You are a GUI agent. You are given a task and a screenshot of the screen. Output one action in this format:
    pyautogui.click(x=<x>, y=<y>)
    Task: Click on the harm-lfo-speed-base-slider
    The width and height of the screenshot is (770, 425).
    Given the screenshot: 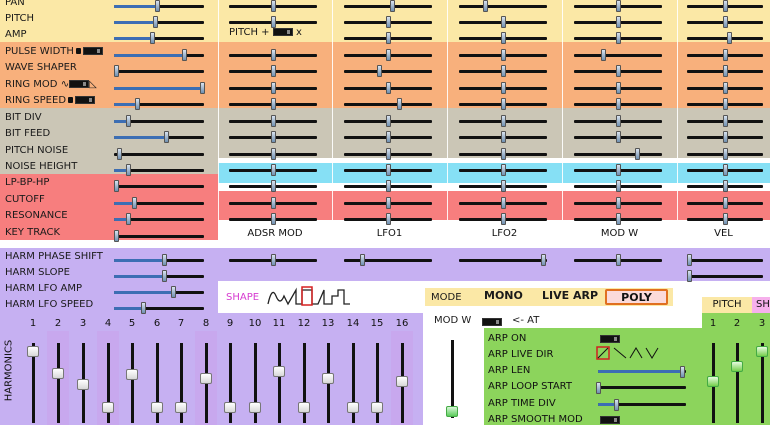 What is the action you would take?
    pyautogui.click(x=143, y=308)
    